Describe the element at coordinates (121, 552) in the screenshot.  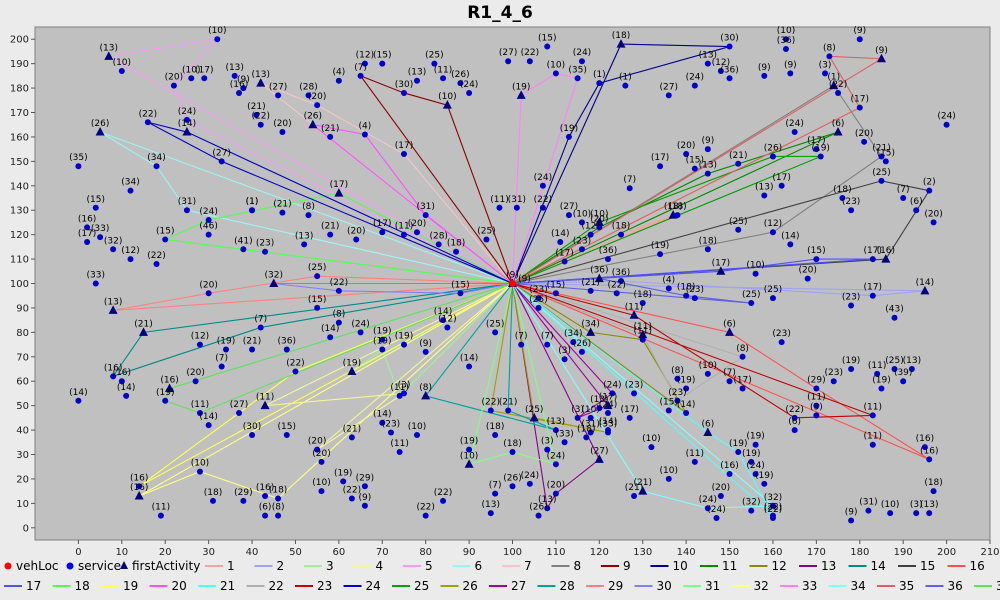
I see `x-tick-label: 10` at that location.